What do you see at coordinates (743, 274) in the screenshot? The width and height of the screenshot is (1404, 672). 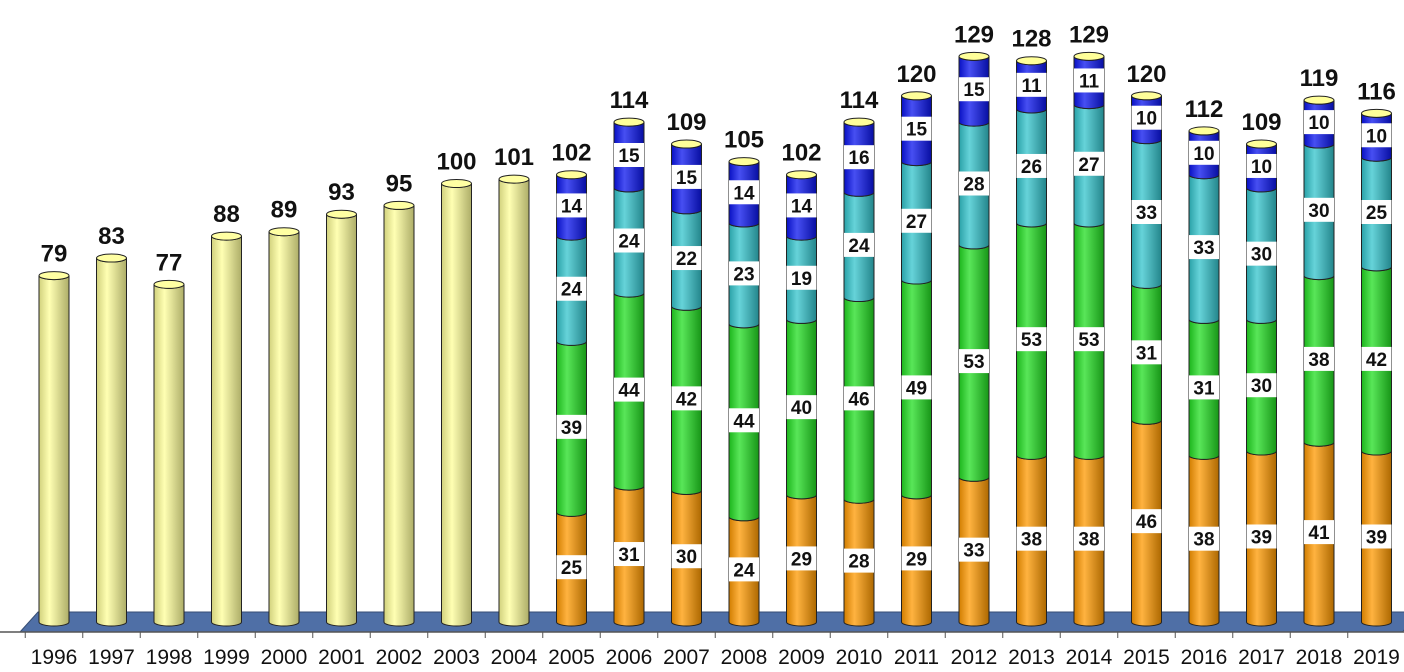 I see `segment-value-label: 23` at bounding box center [743, 274].